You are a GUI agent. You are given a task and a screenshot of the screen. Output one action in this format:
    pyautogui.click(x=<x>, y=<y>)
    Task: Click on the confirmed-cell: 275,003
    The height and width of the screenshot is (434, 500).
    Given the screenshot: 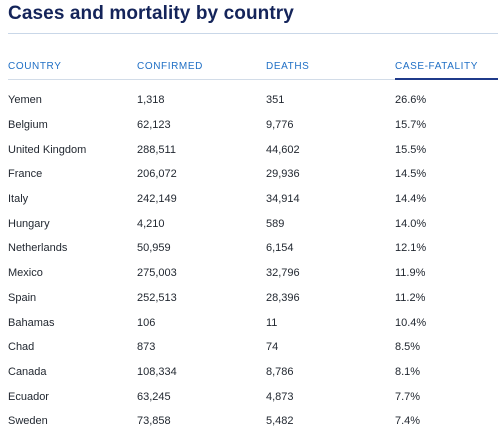 What is the action you would take?
    pyautogui.click(x=157, y=273)
    